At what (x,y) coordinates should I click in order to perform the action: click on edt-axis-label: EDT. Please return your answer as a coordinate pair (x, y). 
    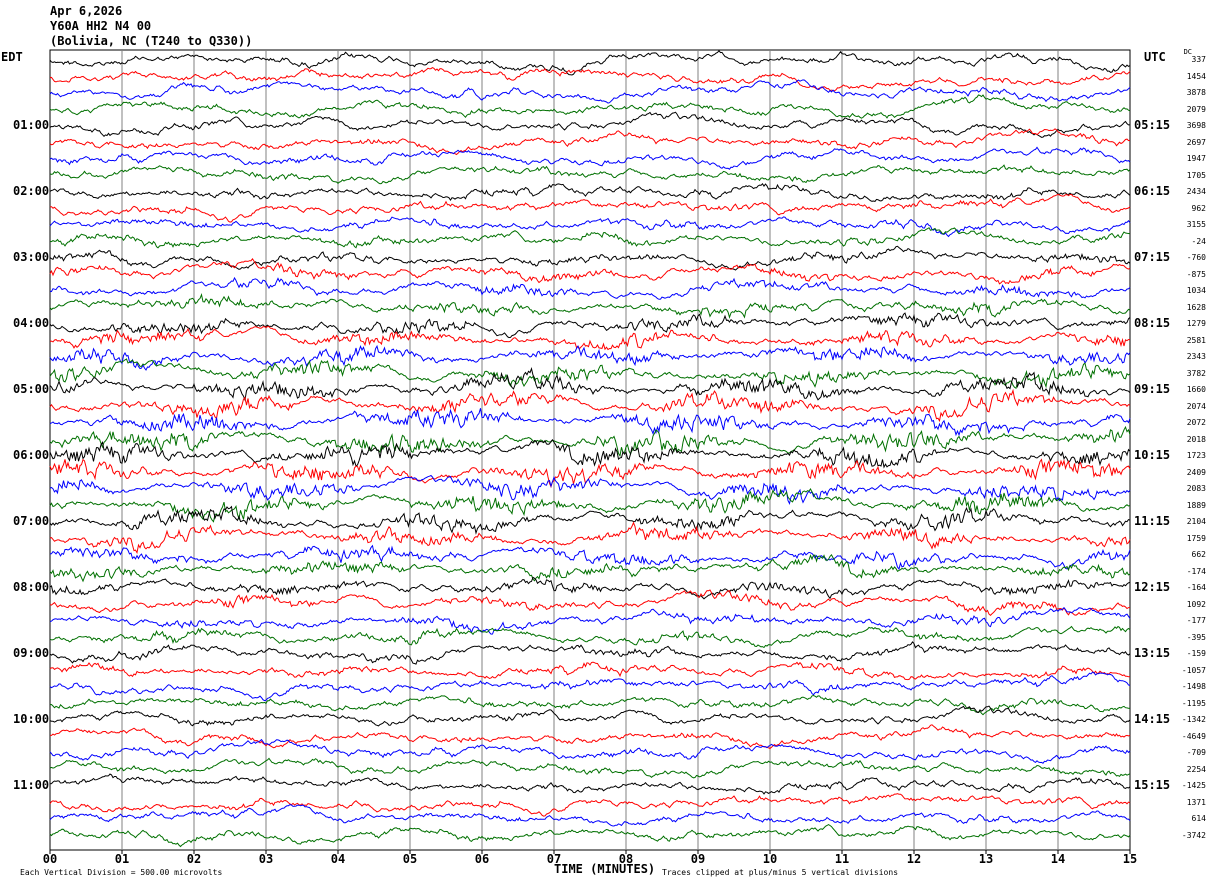
    Looking at the image, I should click on (12, 57).